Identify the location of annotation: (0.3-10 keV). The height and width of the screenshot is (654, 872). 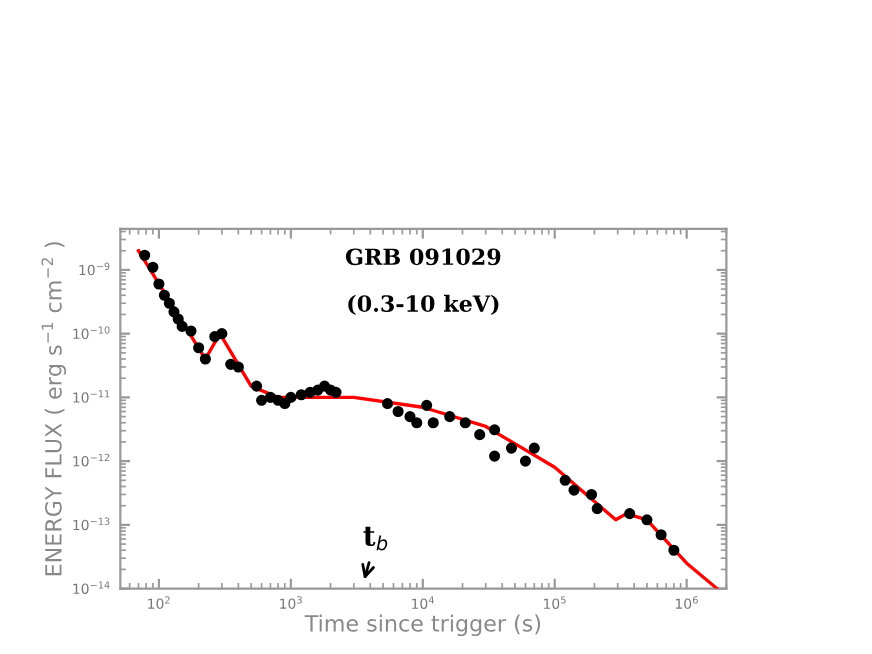
(423, 305).